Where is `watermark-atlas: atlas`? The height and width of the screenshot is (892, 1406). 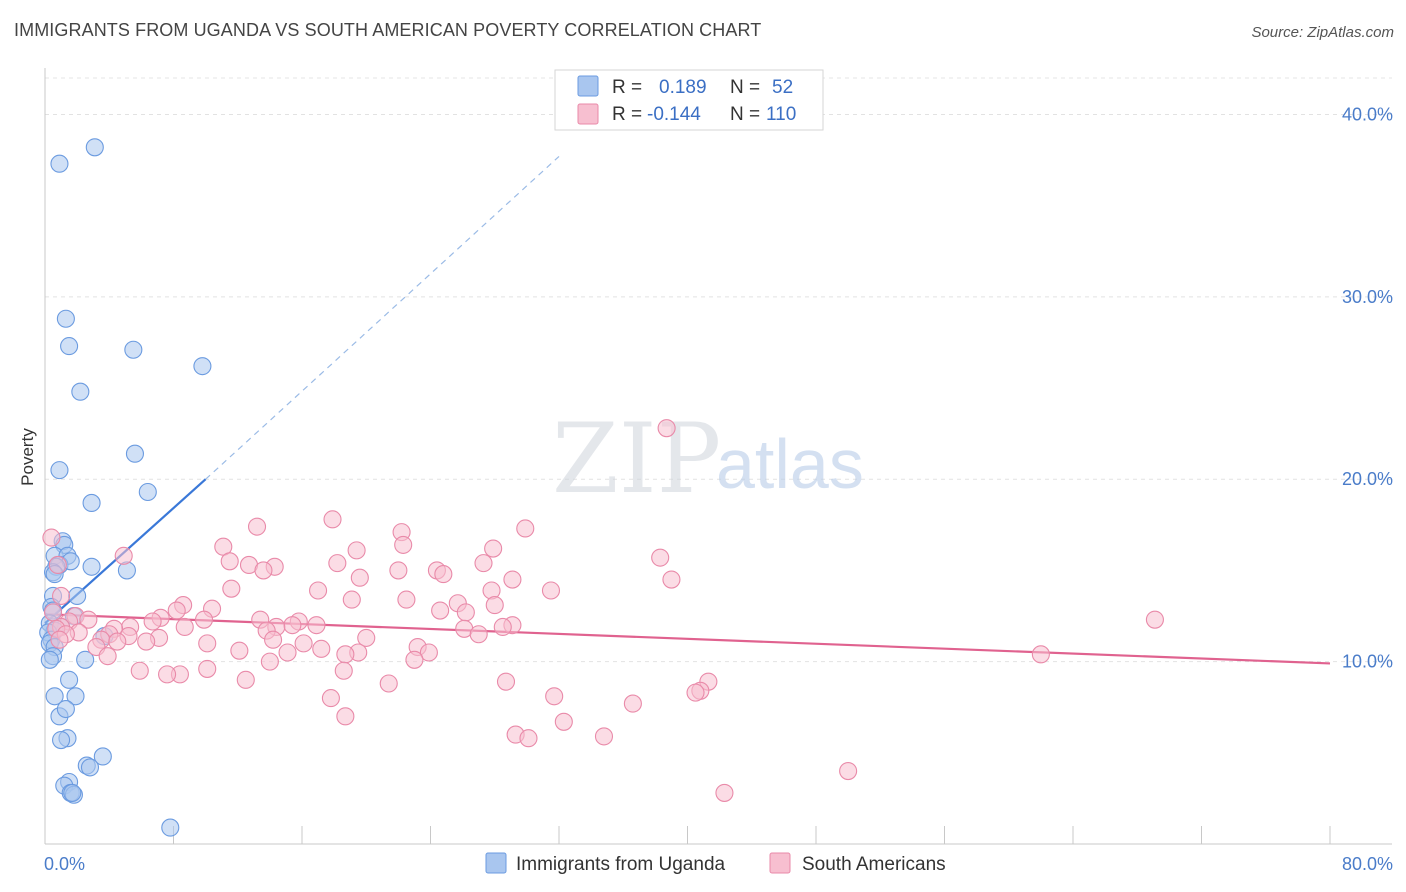 watermark-atlas: atlas is located at coordinates (790, 464).